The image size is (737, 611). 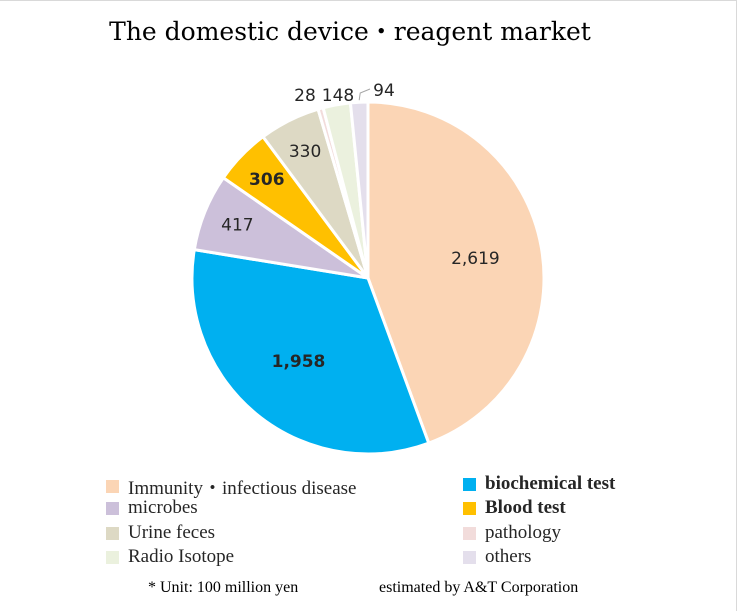 I want to click on unit-note: * Unit: 100 million yen, so click(x=223, y=587).